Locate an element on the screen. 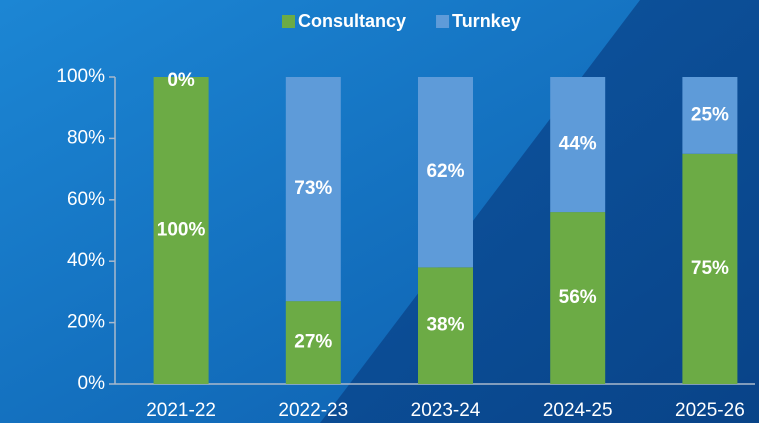  data-label: 44% is located at coordinates (578, 144).